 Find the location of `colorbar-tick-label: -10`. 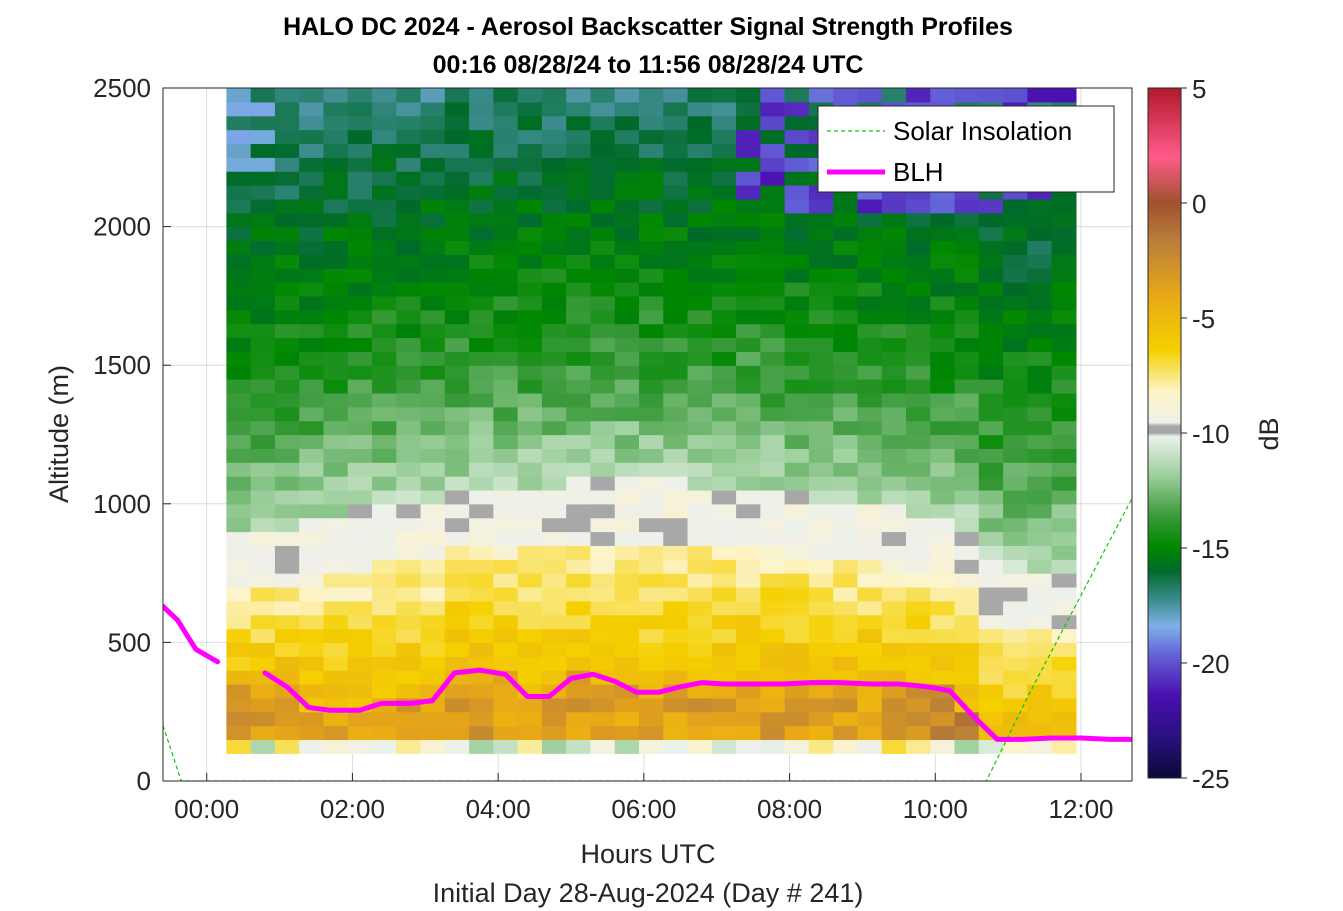

colorbar-tick-label: -10 is located at coordinates (1211, 434).